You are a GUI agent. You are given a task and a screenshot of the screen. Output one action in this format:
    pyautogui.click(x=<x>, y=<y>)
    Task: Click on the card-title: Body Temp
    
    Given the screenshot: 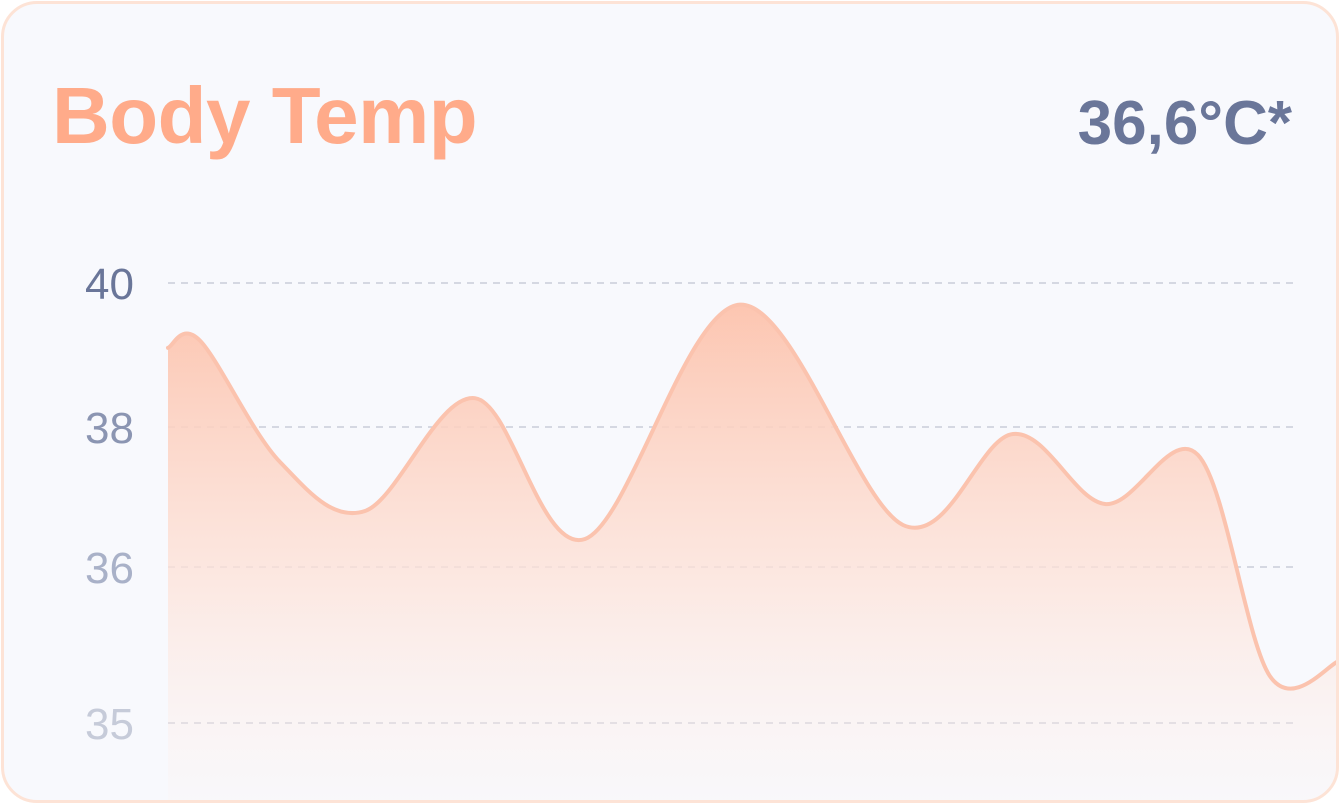 What is the action you would take?
    pyautogui.click(x=265, y=115)
    